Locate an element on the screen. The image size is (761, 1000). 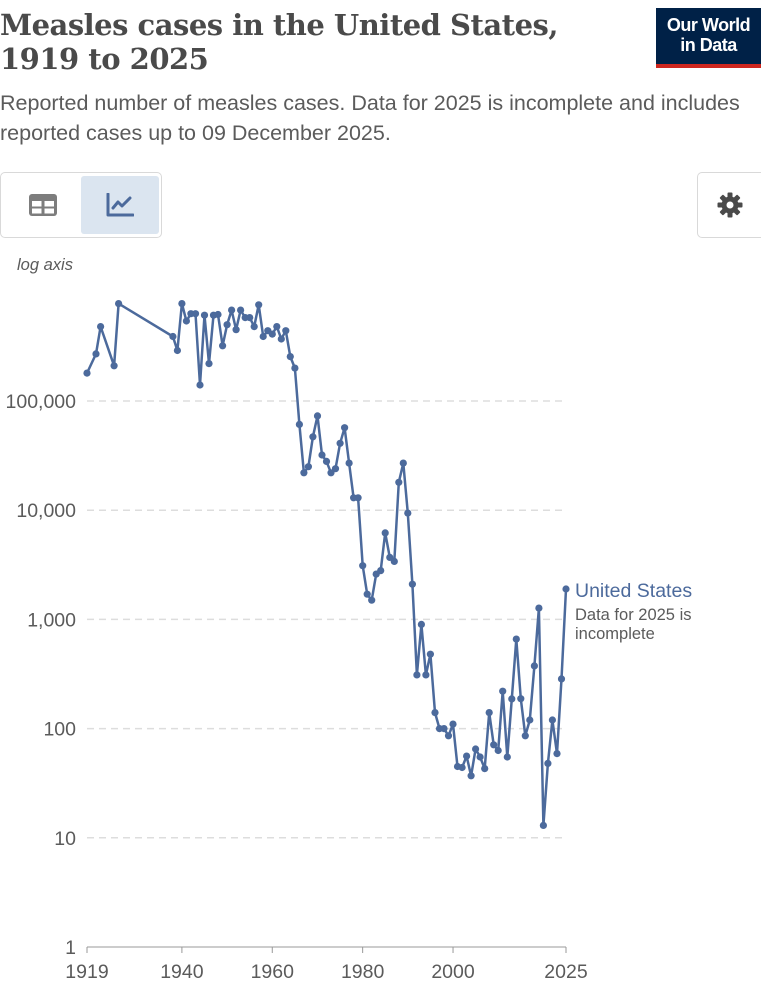
series-label-united-states: United States is located at coordinates (633, 591).